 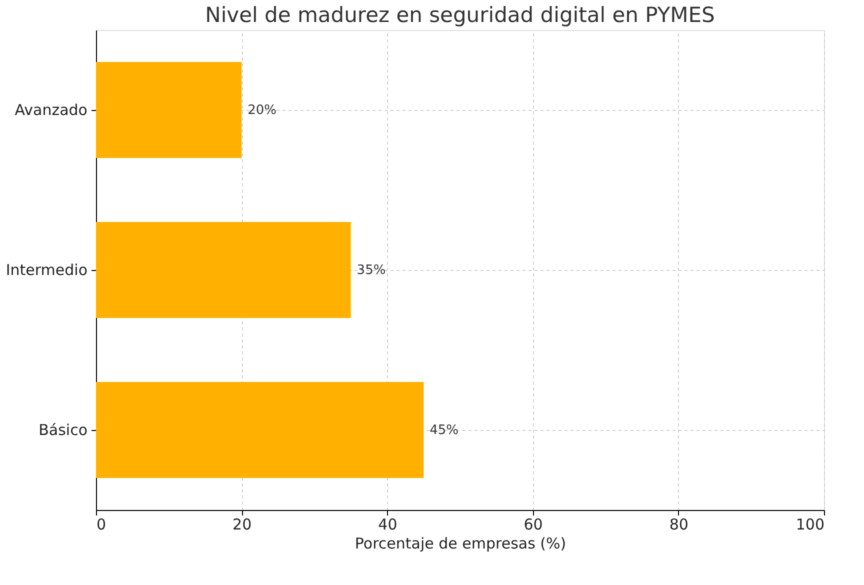 What do you see at coordinates (63, 430) in the screenshot?
I see `y-tick-label: Básico` at bounding box center [63, 430].